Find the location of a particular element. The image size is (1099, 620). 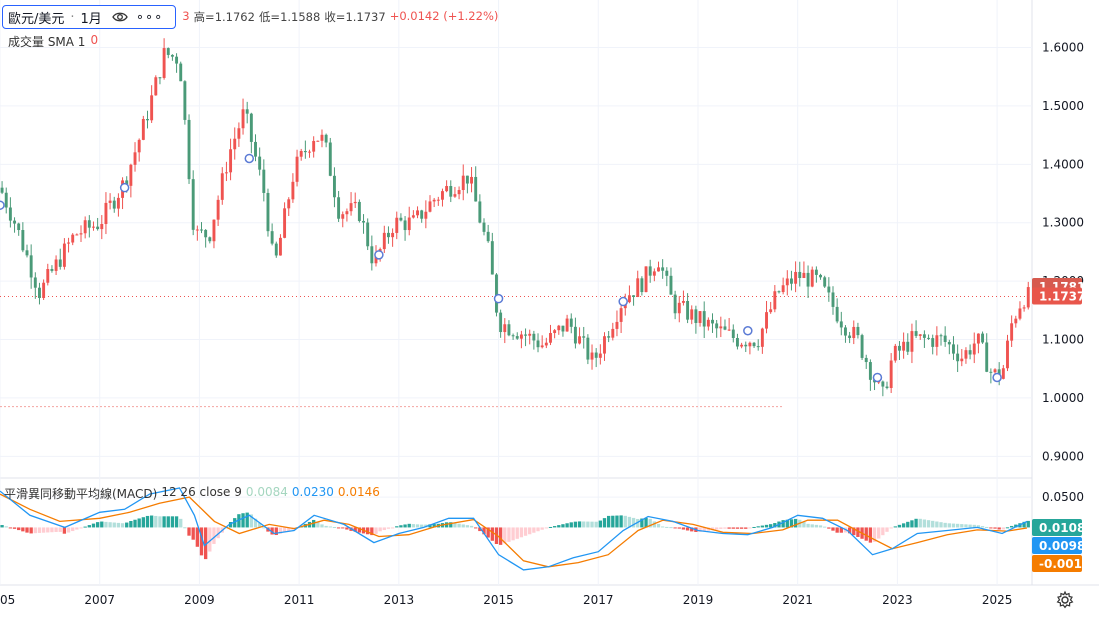

symbol-selector: 歐元/美元 · 1月 ∘∘∘ is located at coordinates (89, 17).